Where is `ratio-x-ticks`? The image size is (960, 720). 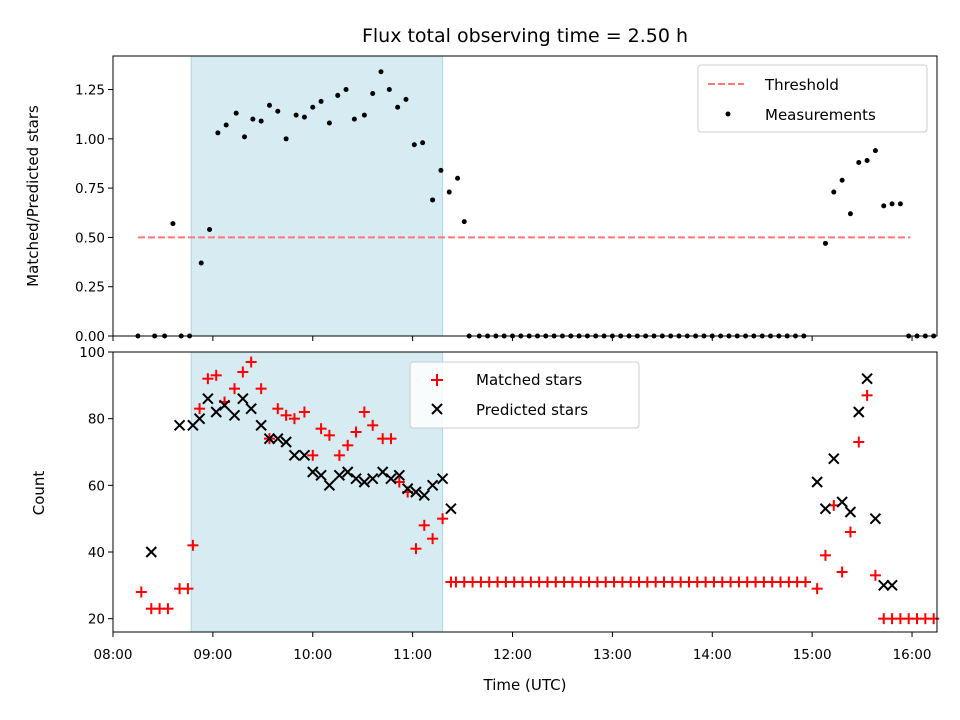 ratio-x-ticks is located at coordinates (512, 338).